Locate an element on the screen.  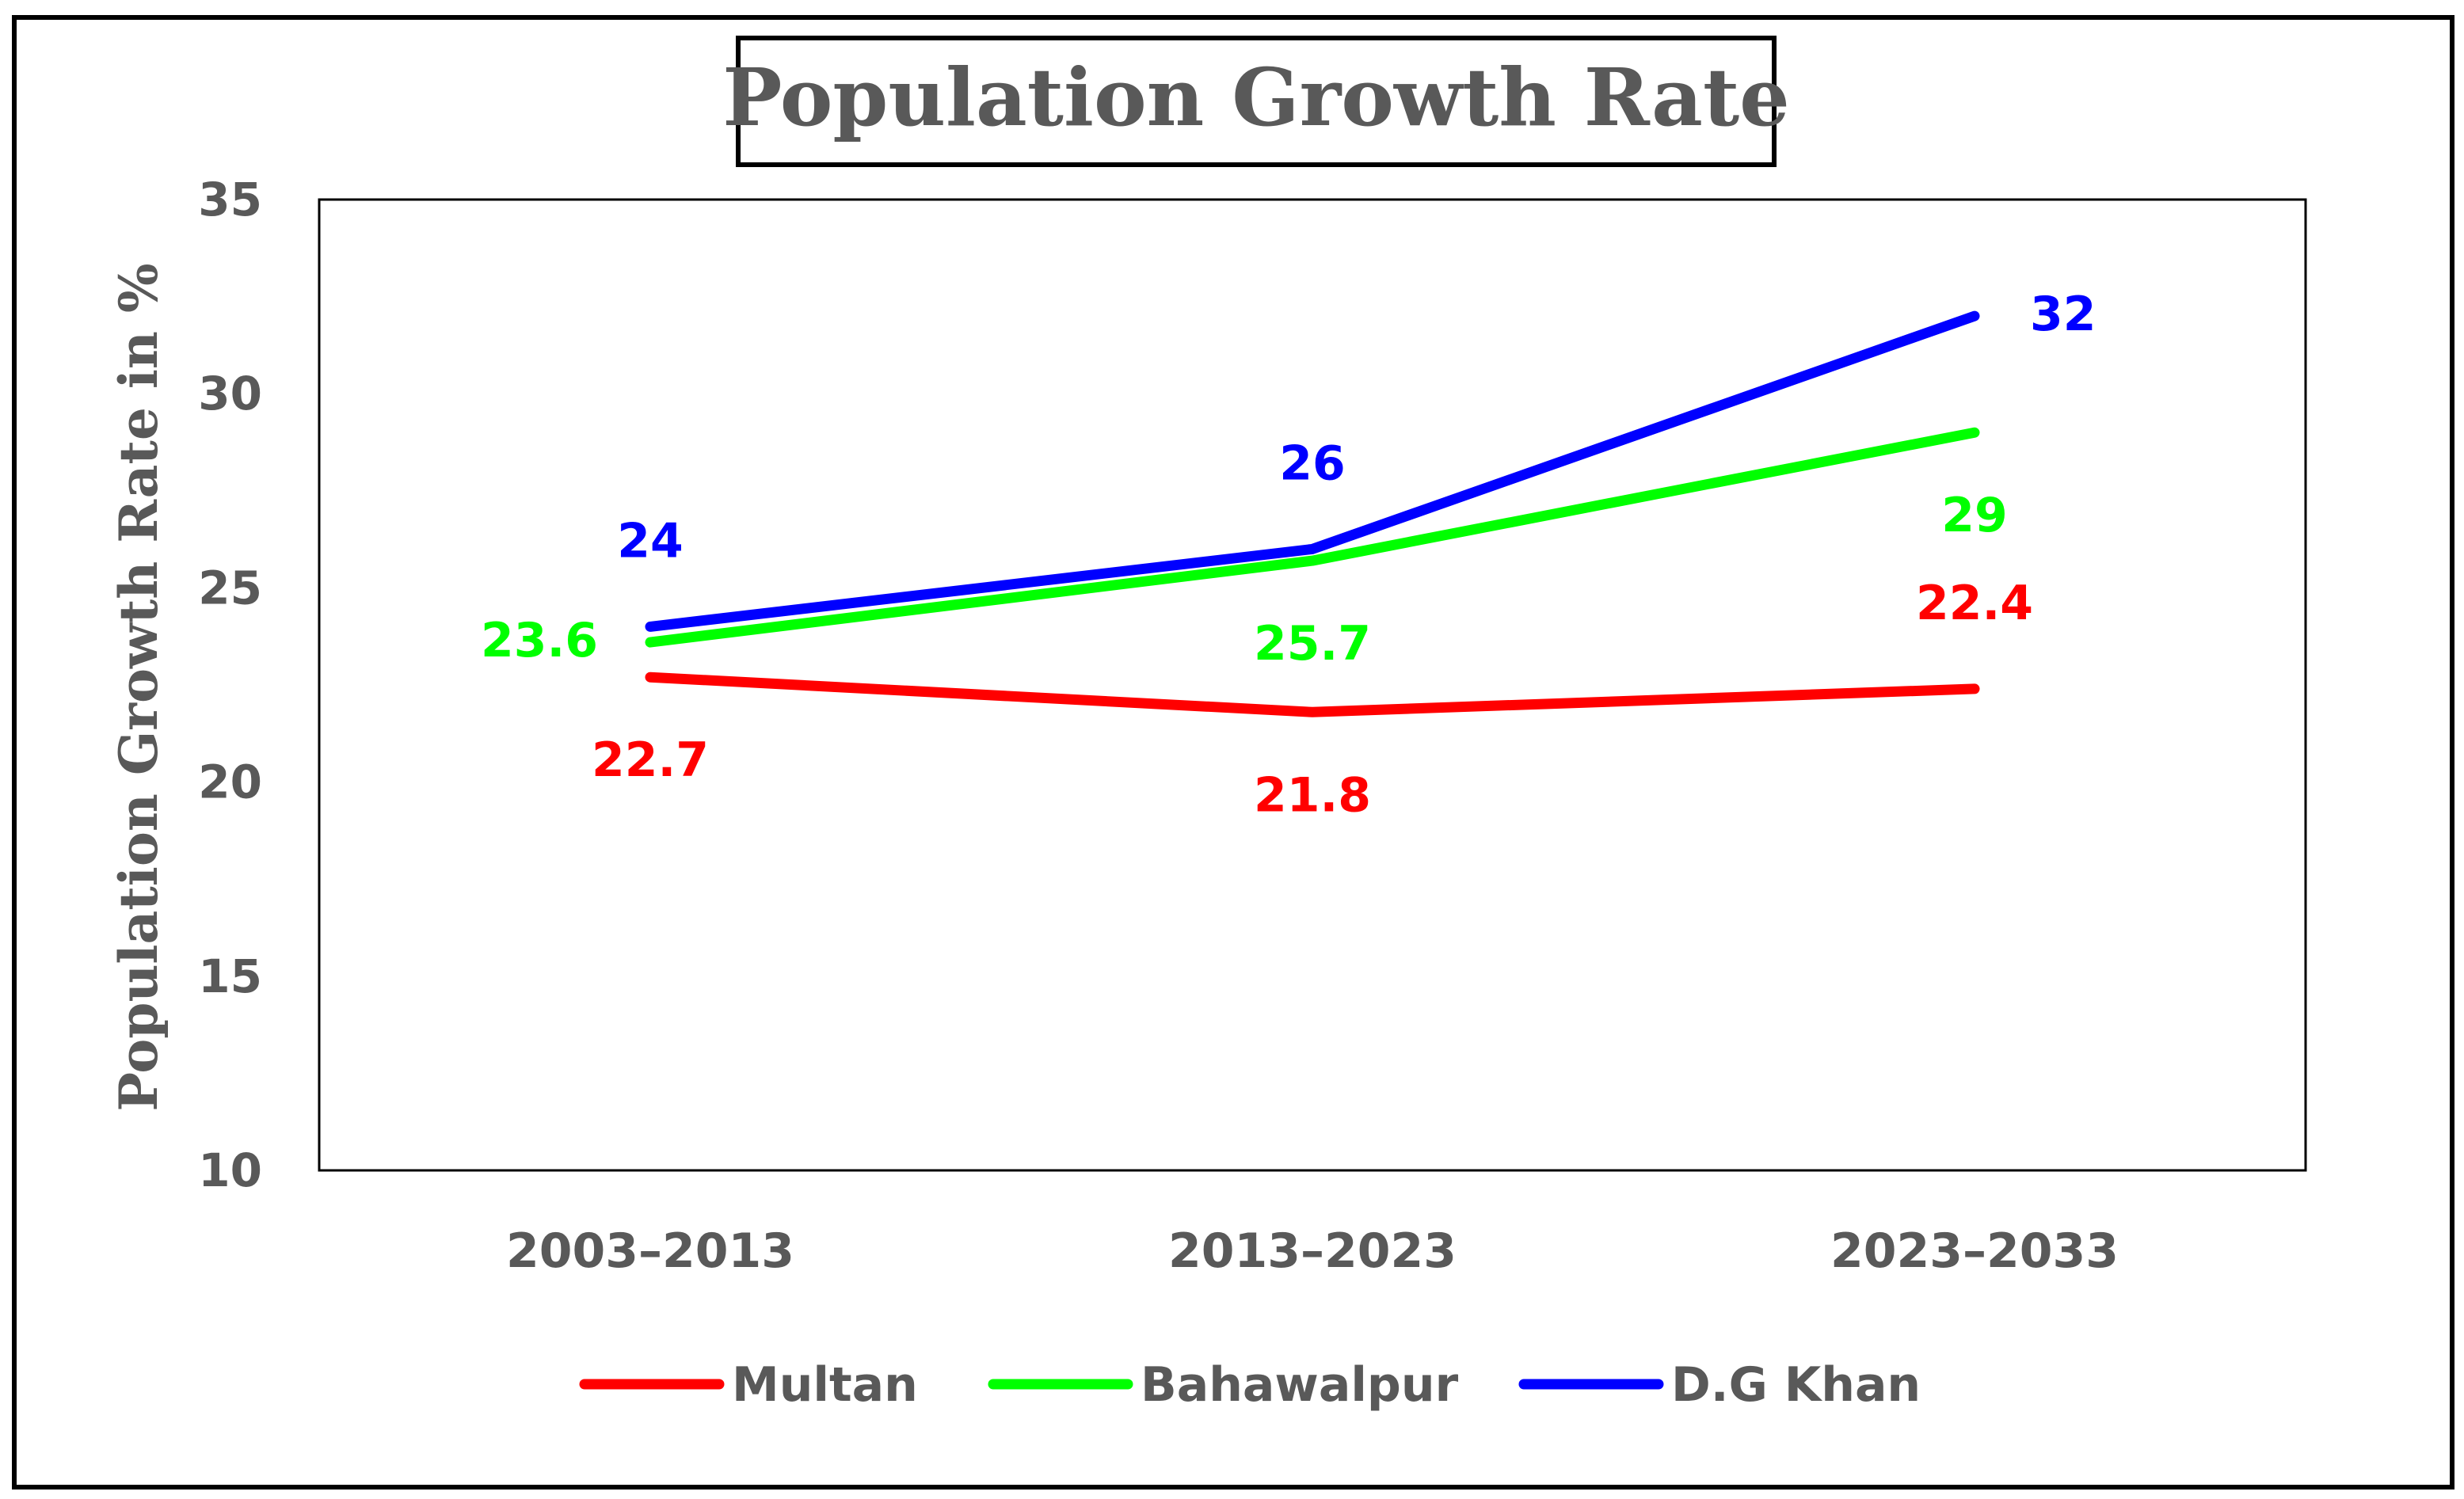
y-axis-title: Population Growth Rate in % is located at coordinates (138, 687).